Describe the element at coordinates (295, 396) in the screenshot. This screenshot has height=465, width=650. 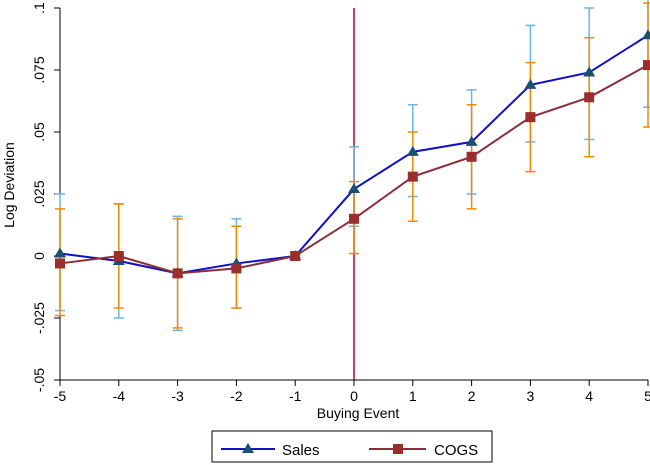
I see `x-tick-label: -1` at that location.